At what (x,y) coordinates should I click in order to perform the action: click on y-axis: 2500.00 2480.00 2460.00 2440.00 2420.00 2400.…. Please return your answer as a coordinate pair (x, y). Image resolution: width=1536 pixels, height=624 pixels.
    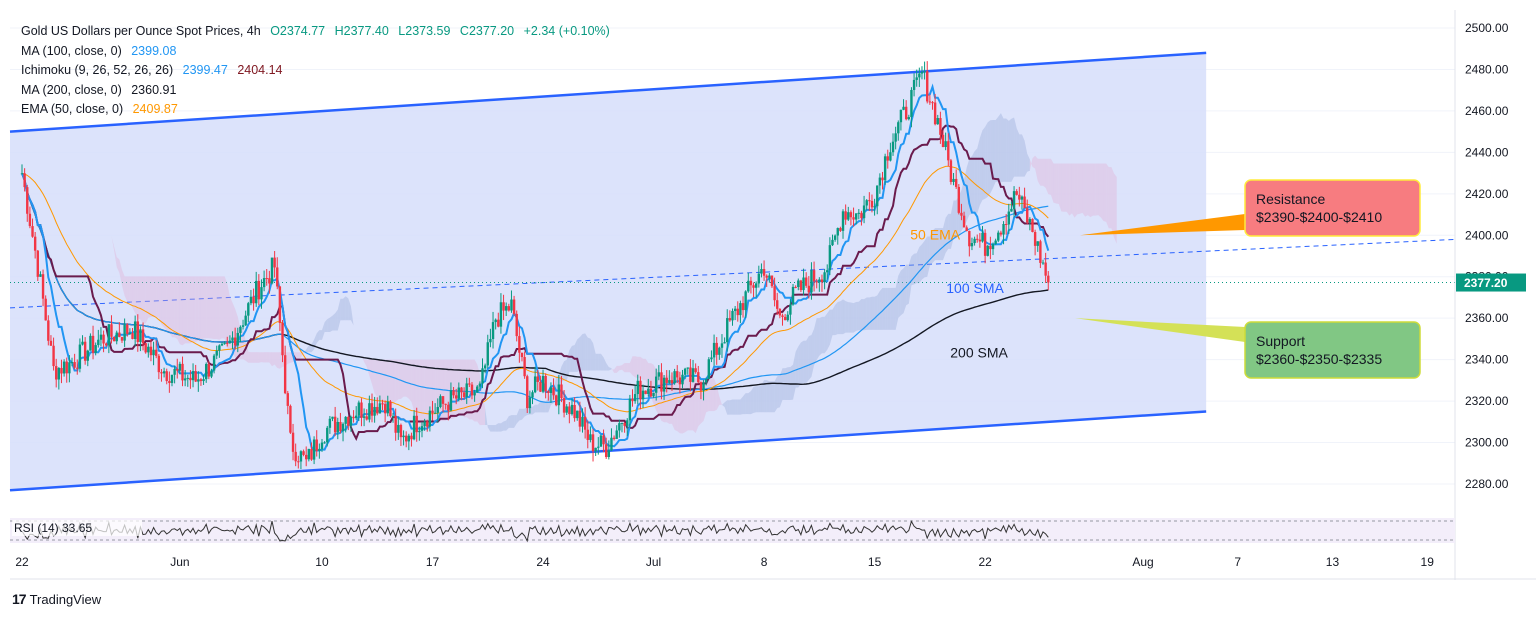
    Looking at the image, I should click on (1490, 295).